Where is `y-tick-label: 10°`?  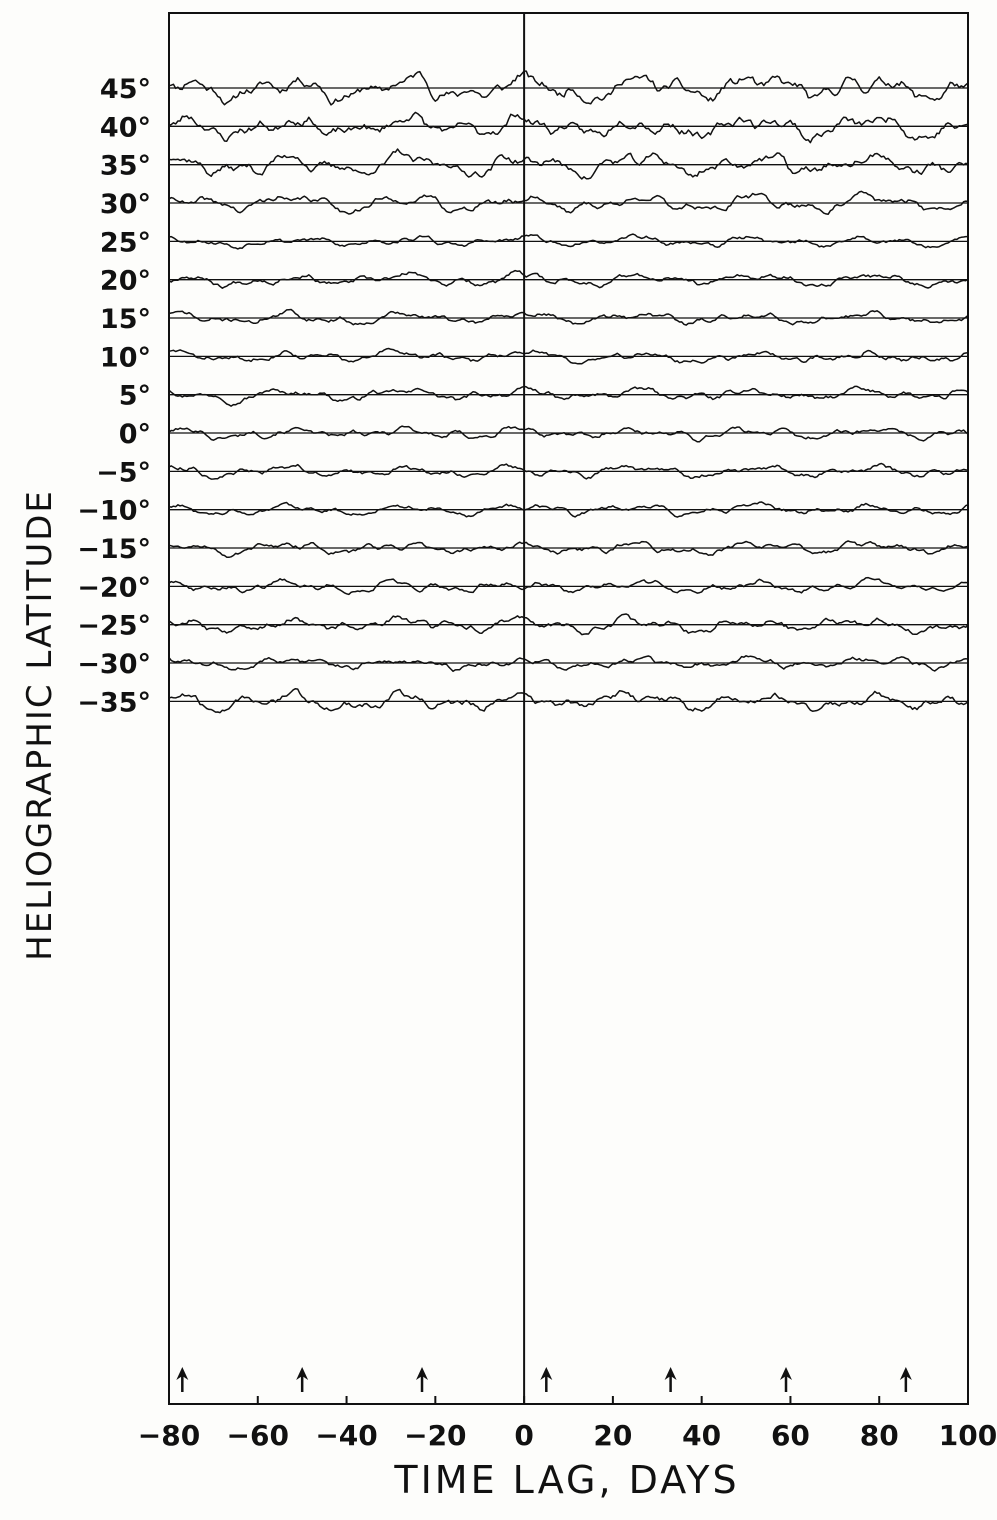
y-tick-label: 10° is located at coordinates (125, 357).